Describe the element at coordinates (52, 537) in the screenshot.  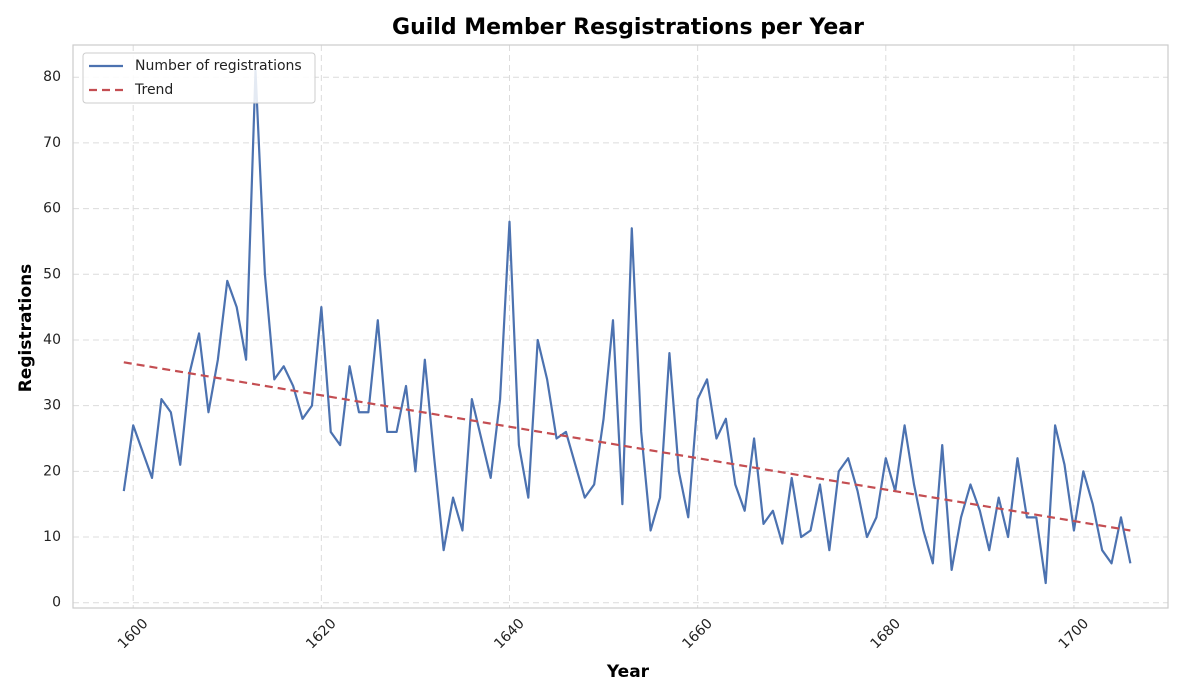
I see `y-tick-label: 10` at that location.